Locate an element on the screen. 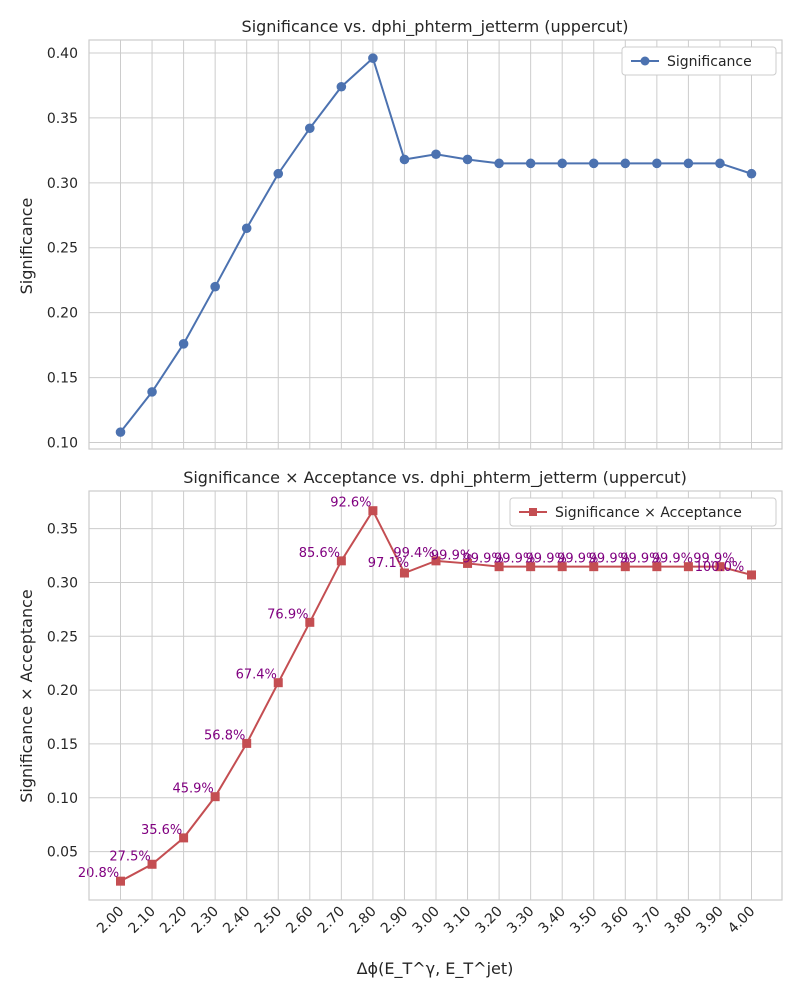 The height and width of the screenshot is (1000, 800). top-y-tick-label: 0.10 is located at coordinates (62, 444).